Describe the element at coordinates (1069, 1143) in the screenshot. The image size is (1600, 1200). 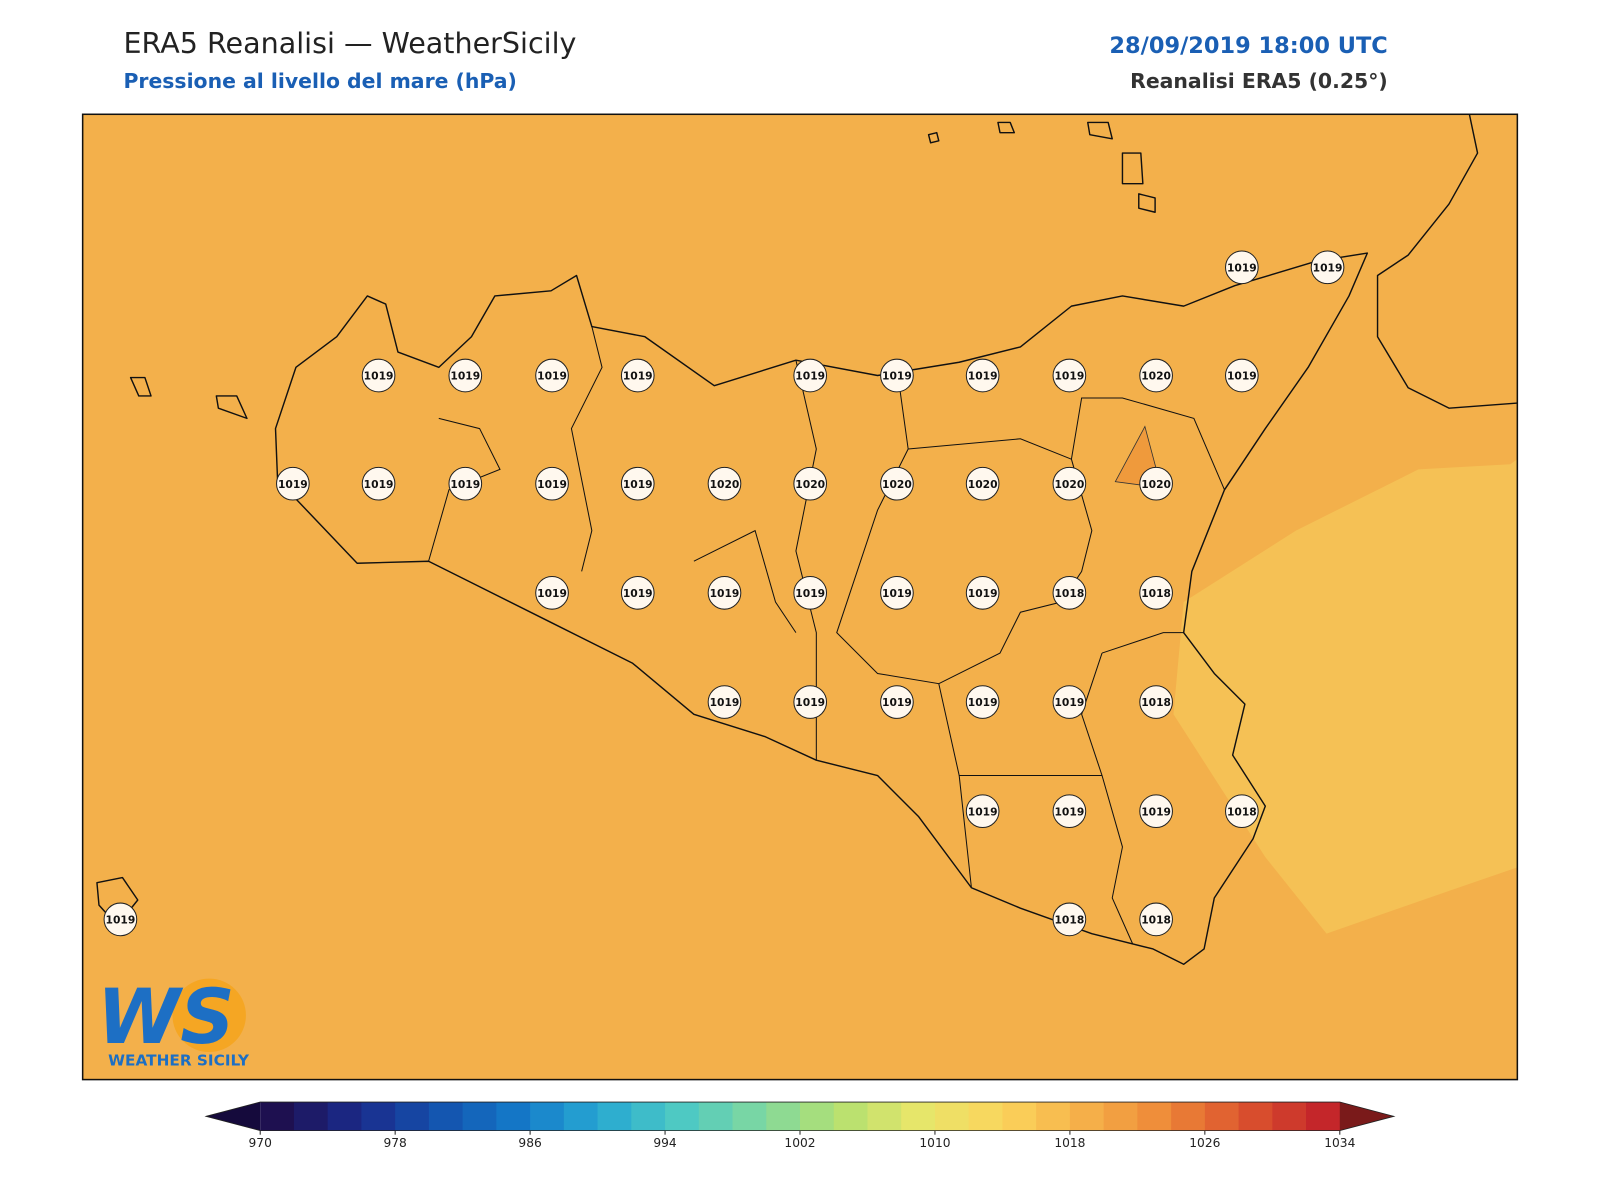
I see `colorbar-tick-label: 1018` at that location.